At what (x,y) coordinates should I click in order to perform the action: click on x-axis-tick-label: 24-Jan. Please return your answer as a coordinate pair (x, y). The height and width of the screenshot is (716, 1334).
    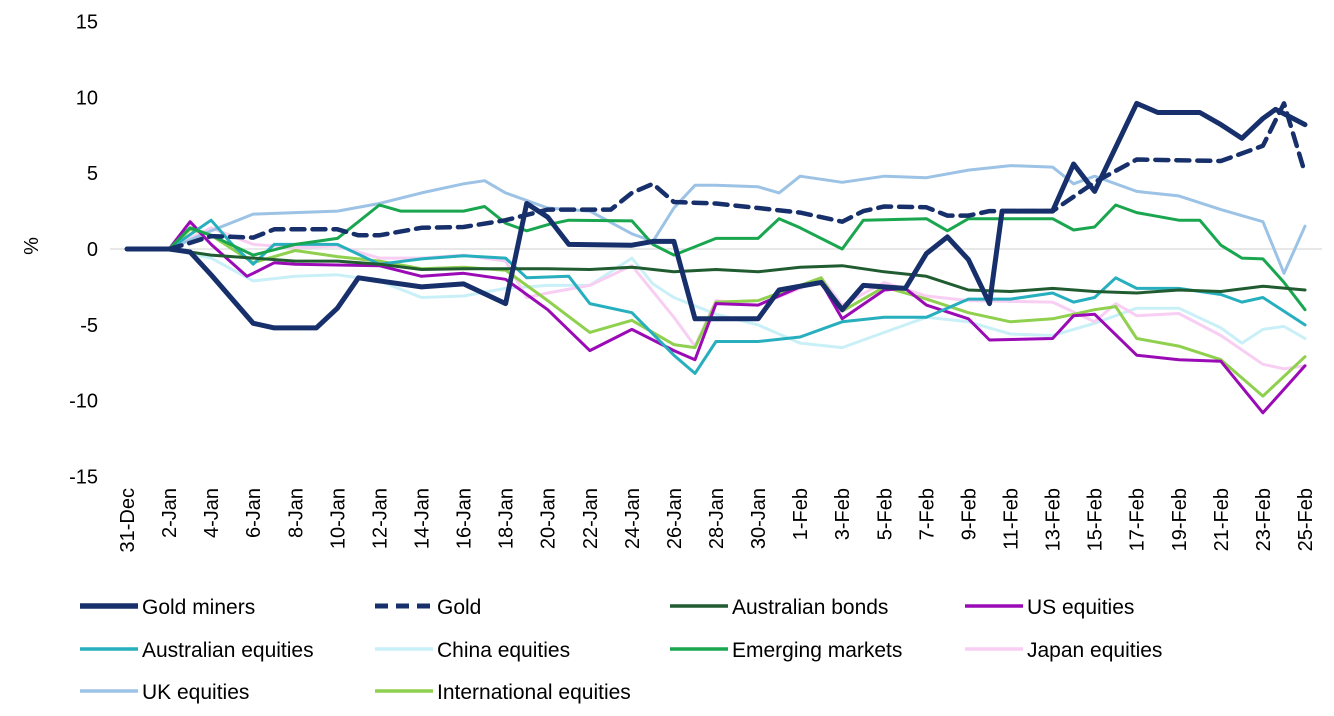
    Looking at the image, I should click on (633, 518).